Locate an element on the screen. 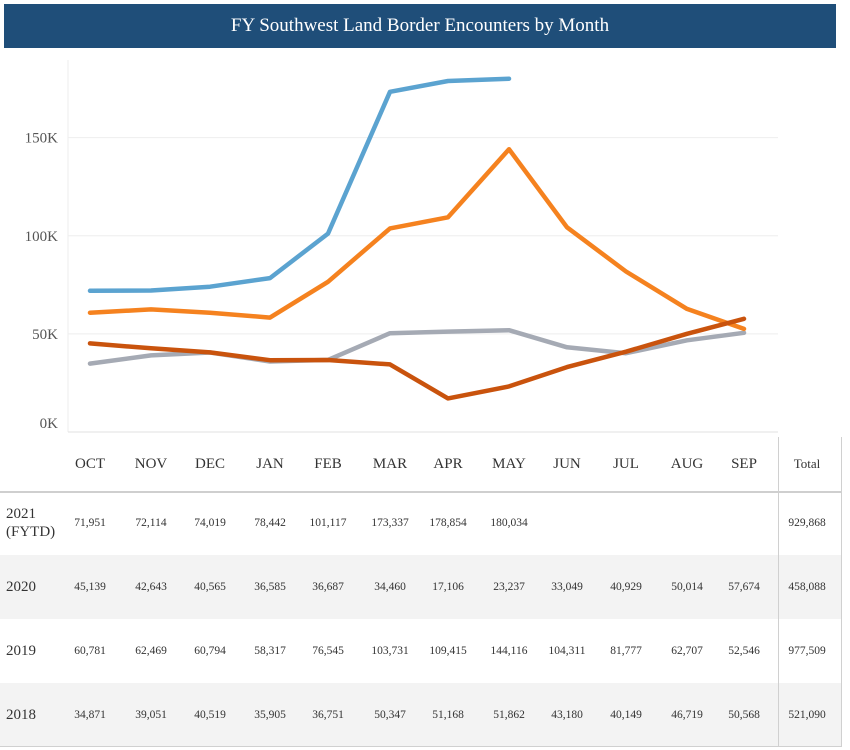  column-header-total: Total is located at coordinates (807, 463).